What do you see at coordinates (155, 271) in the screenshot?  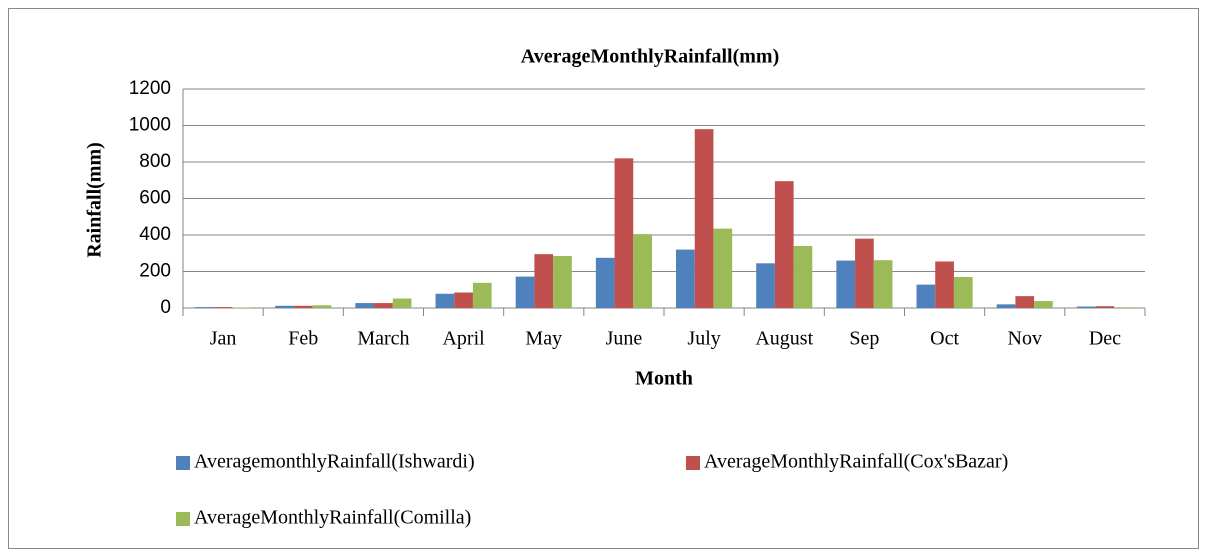 I see `y-tick-label: 200` at bounding box center [155, 271].